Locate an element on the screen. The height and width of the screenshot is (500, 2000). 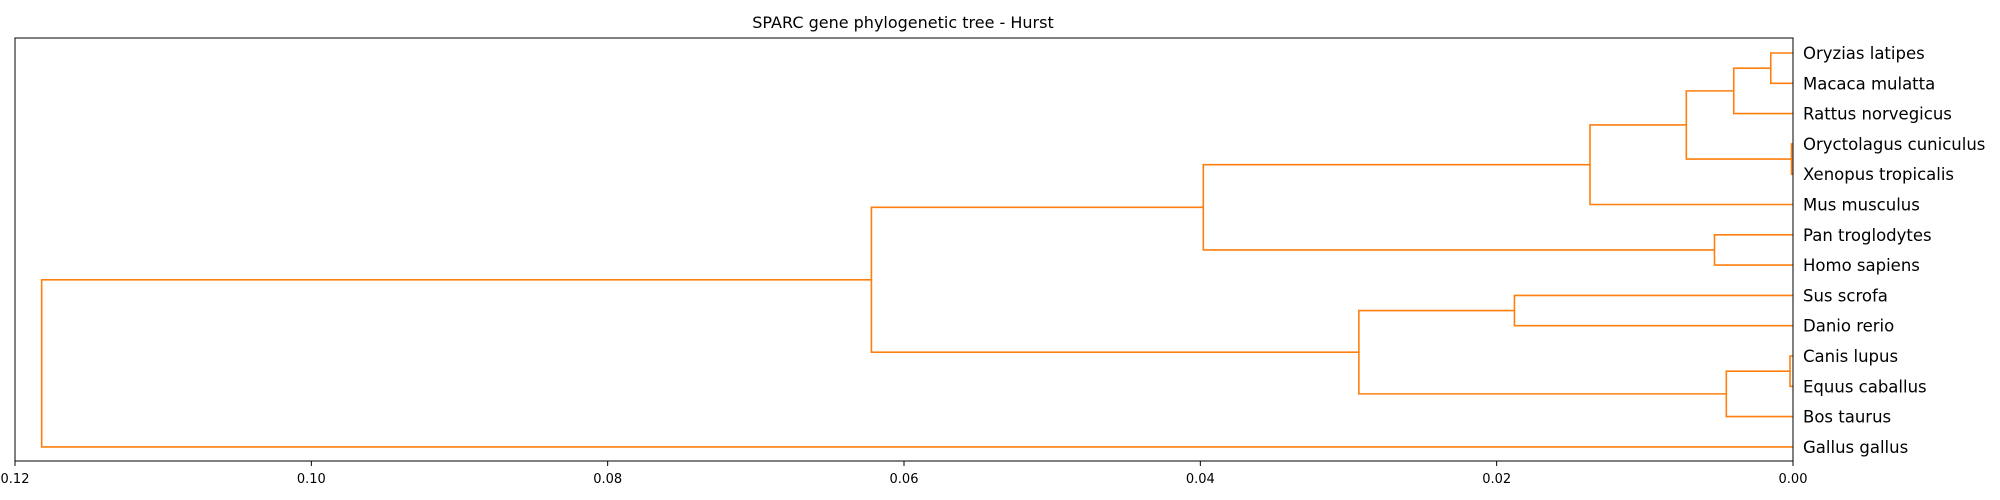
x-tick-label: 0.00 is located at coordinates (1793, 479).